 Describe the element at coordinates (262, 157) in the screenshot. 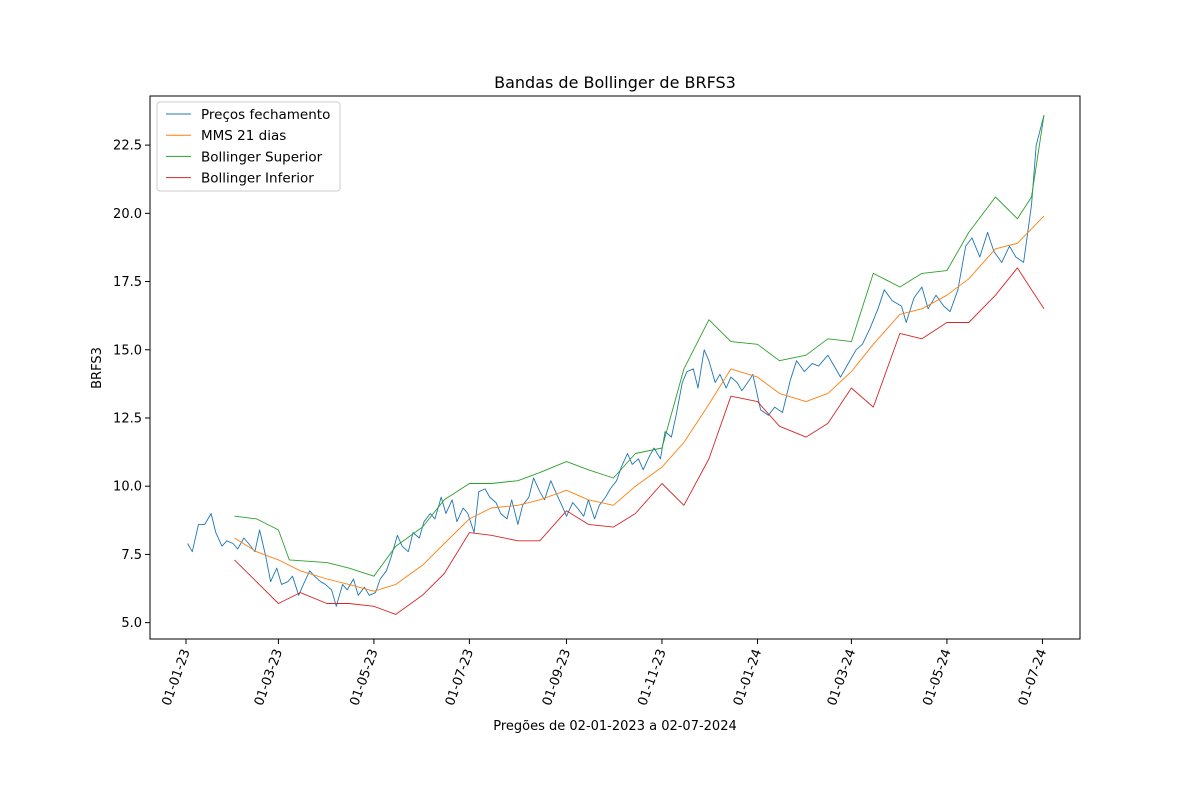

I see `legend-label: Bollinger Superior` at that location.